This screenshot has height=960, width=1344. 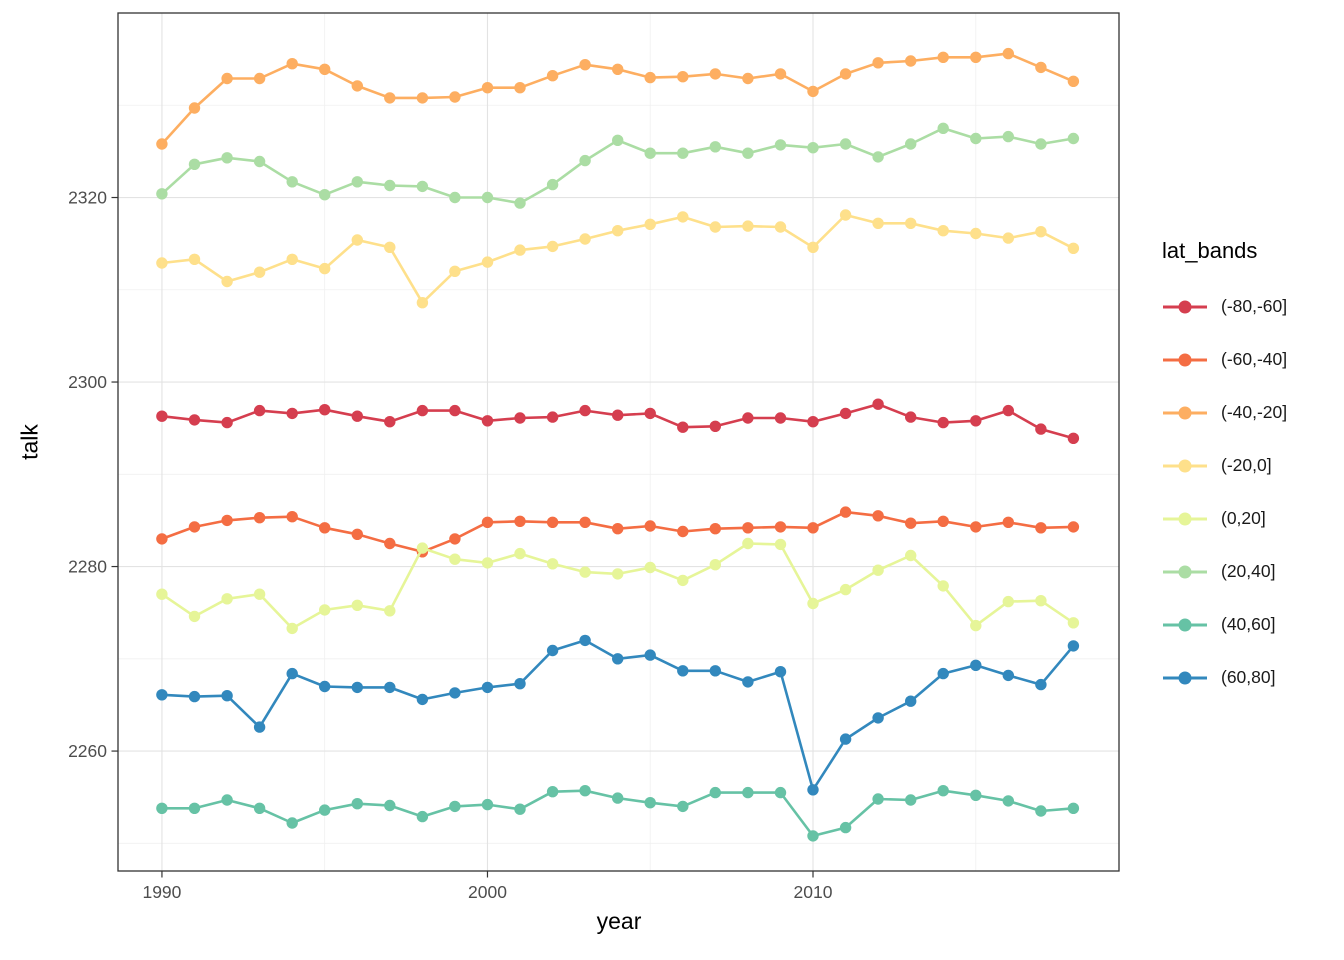 I want to click on legend-item-label: (-20,0], so click(x=1246, y=465).